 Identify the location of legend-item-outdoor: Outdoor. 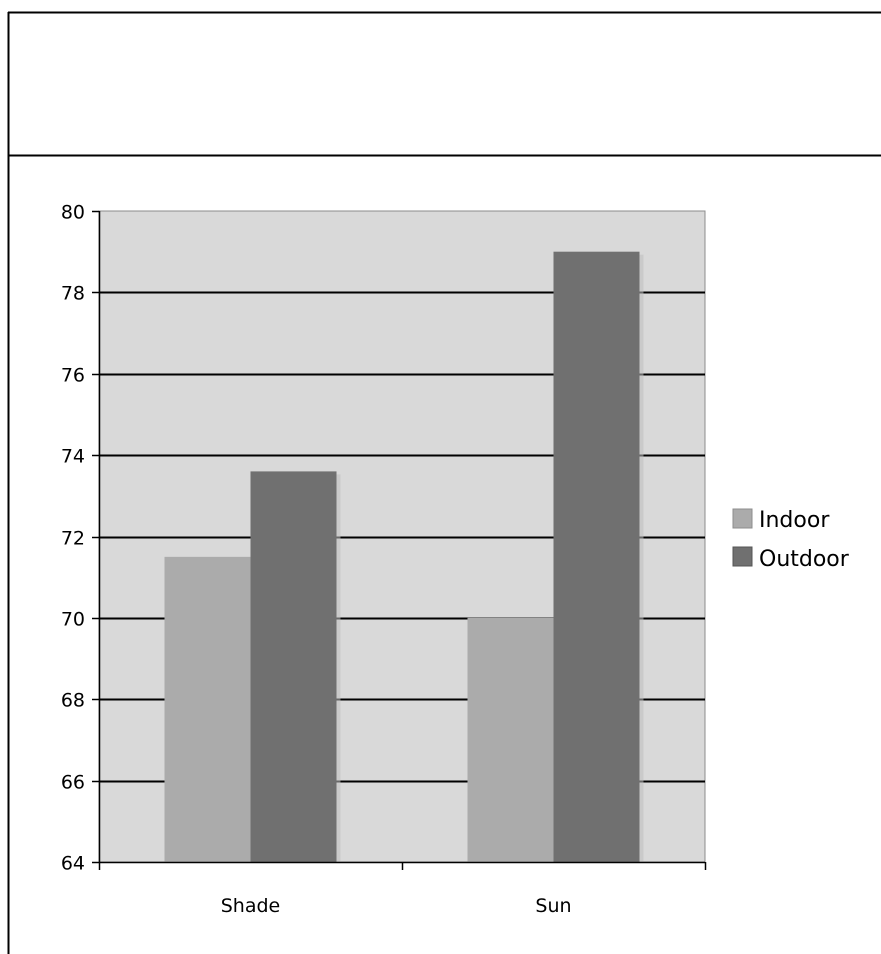
(791, 559).